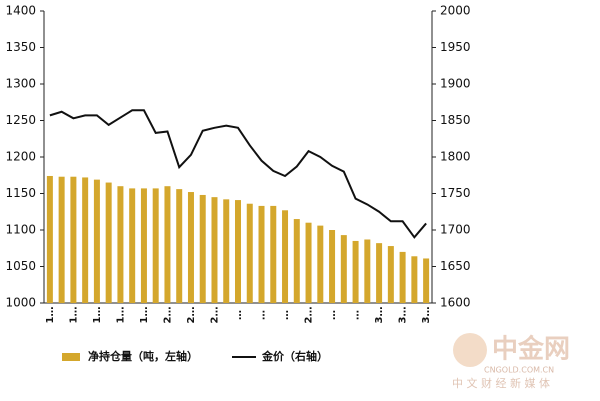 The height and width of the screenshot is (401, 600). I want to click on y2-tick-label: 1900, so click(455, 84).